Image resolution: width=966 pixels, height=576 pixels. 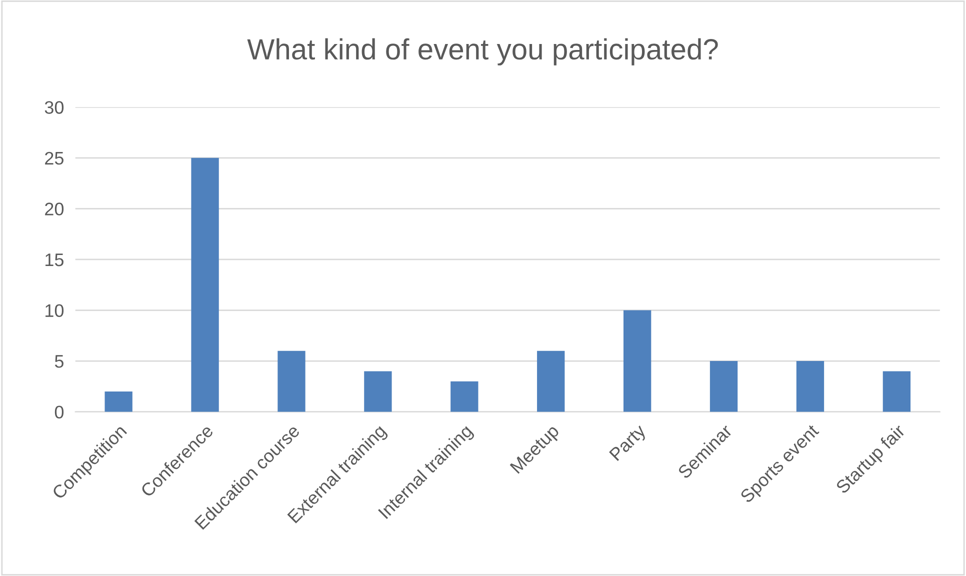 What do you see at coordinates (55, 260) in the screenshot?
I see `y-tick-label: 15` at bounding box center [55, 260].